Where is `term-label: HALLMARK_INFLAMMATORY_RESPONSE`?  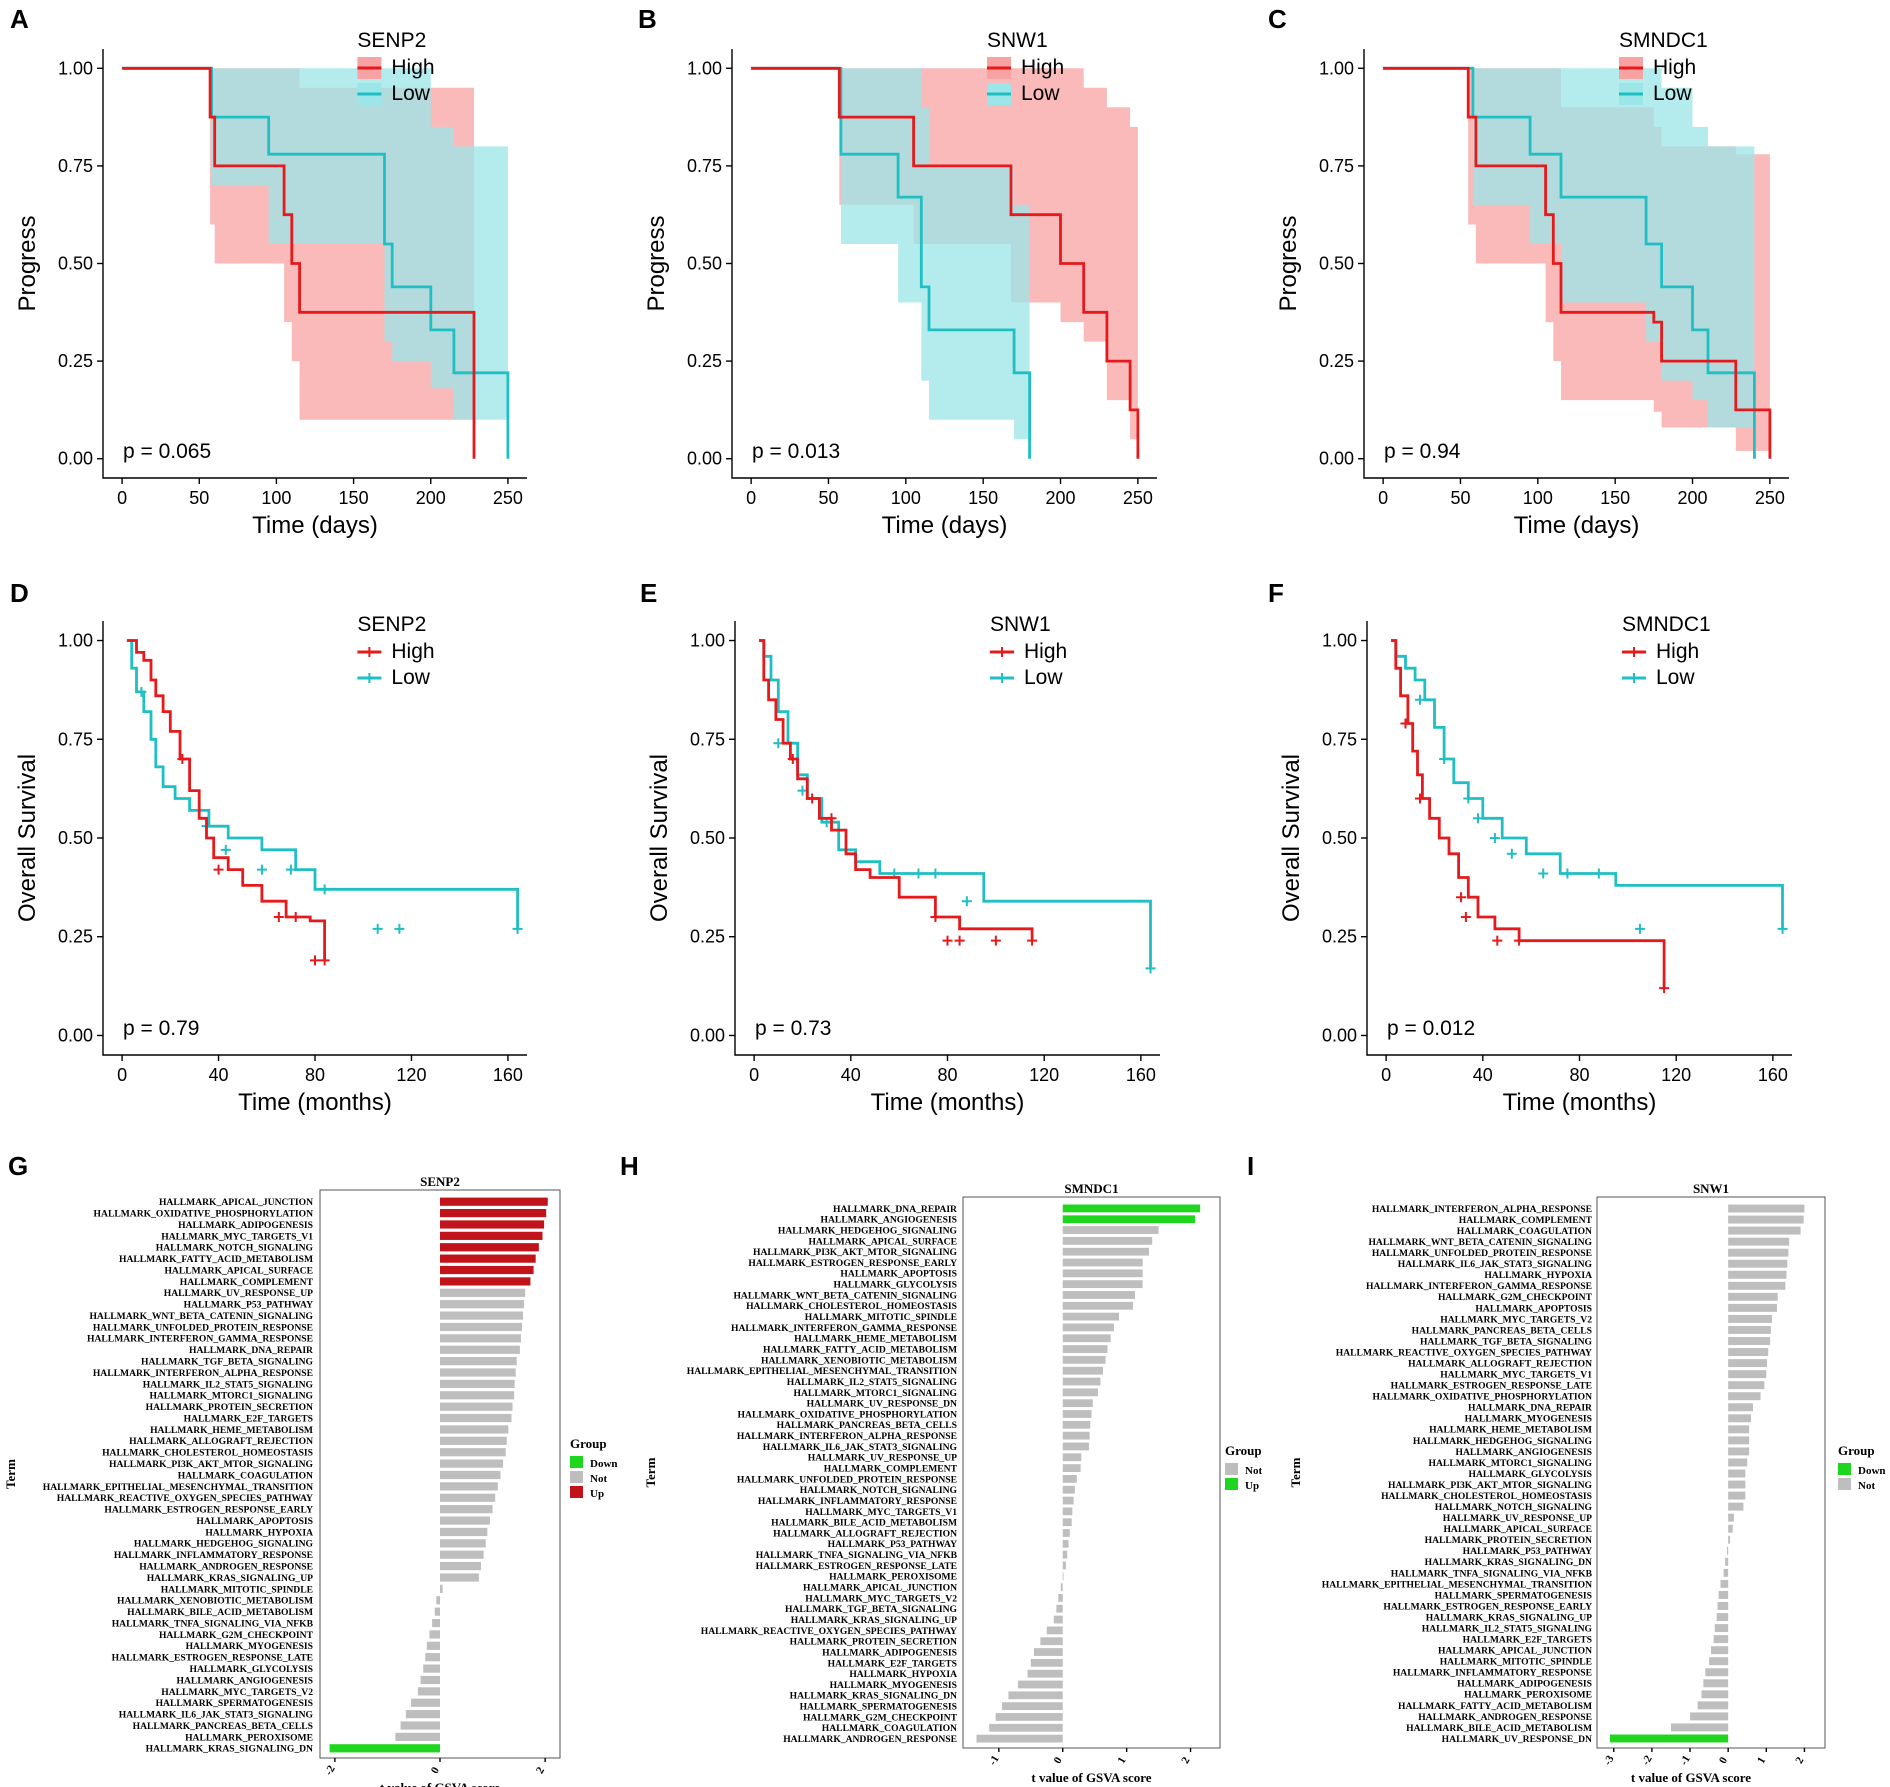 term-label: HALLMARK_INFLAMMATORY_RESPONSE is located at coordinates (1492, 1673).